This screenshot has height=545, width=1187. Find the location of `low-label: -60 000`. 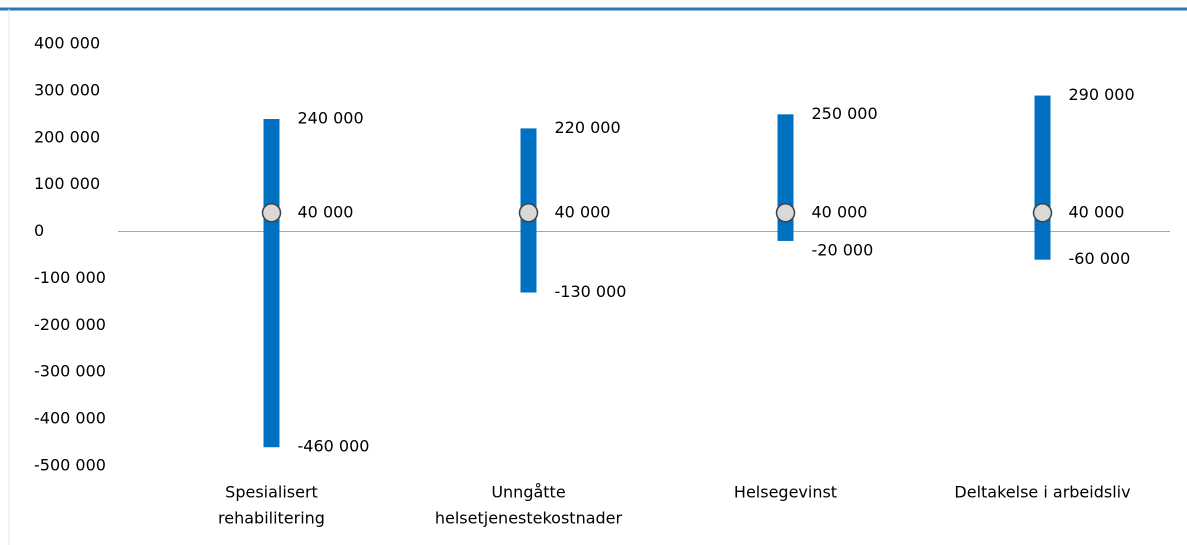

low-label: -60 000 is located at coordinates (1100, 258).